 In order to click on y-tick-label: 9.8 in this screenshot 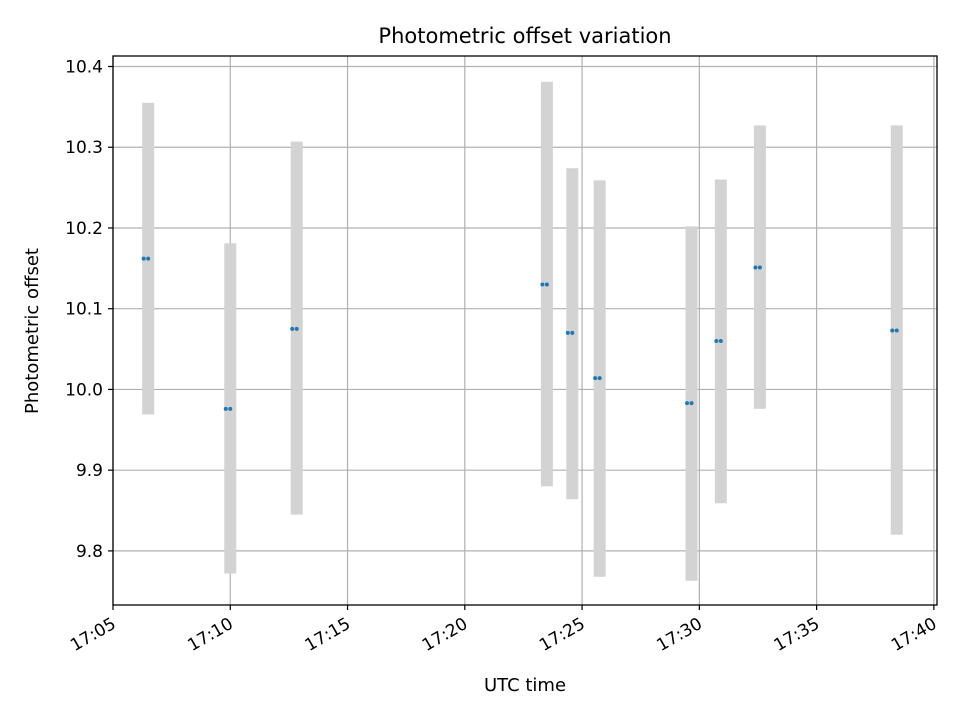, I will do `click(89, 552)`.